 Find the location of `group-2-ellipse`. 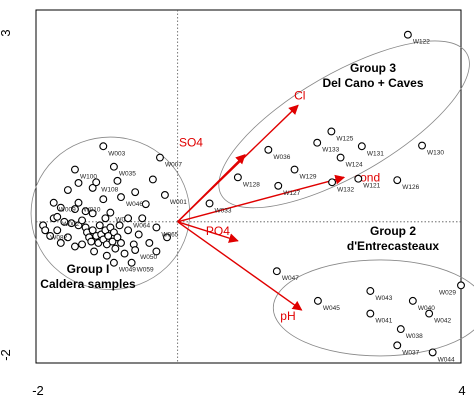

group-2-ellipse is located at coordinates (373, 308).